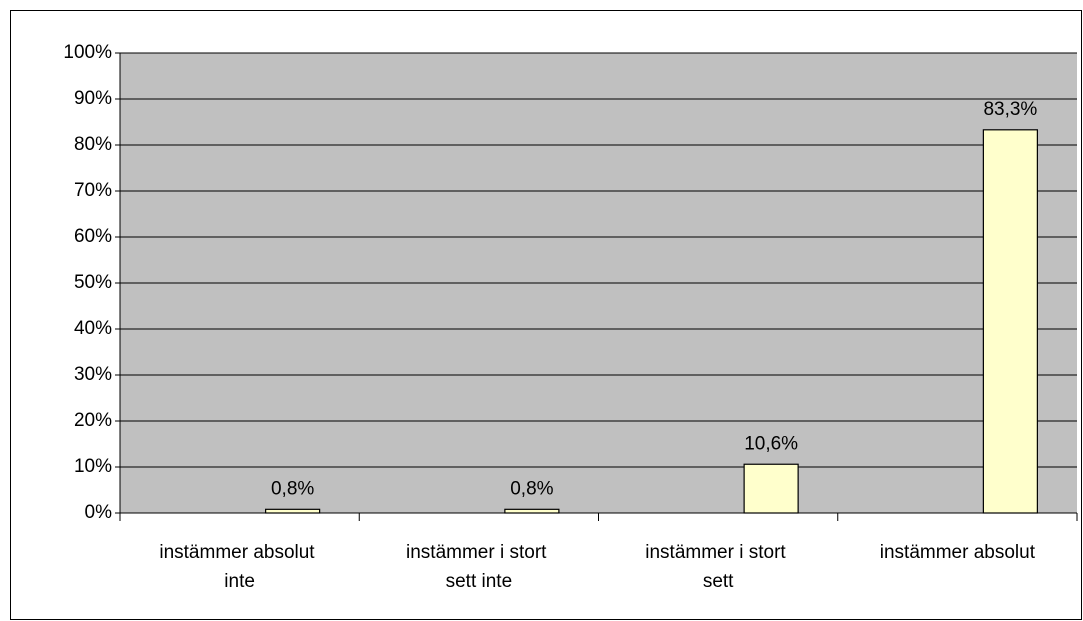 The height and width of the screenshot is (621, 1083). Describe the element at coordinates (93, 282) in the screenshot. I see `y-tick-label: 50%` at that location.